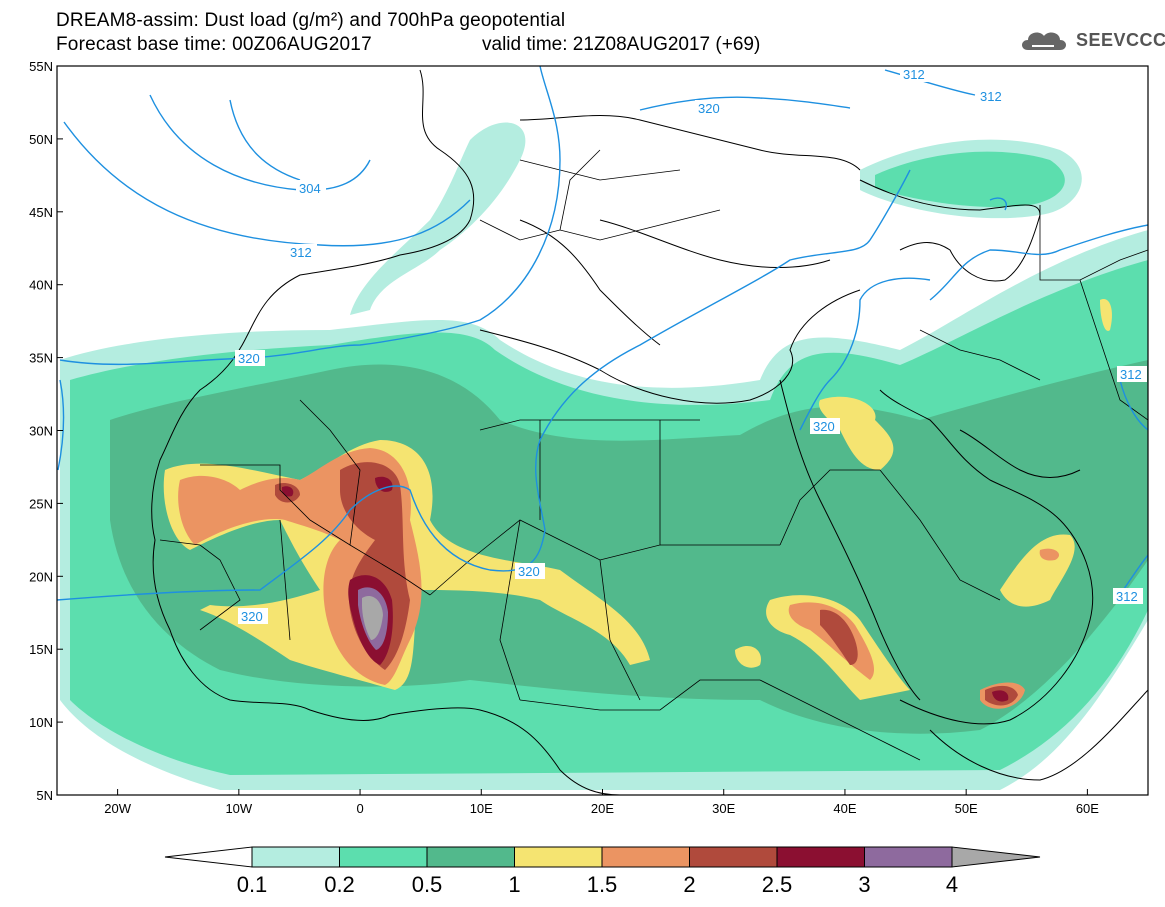 The width and height of the screenshot is (1165, 907). Describe the element at coordinates (238, 808) in the screenshot. I see `lon-tick-label: 10W` at that location.